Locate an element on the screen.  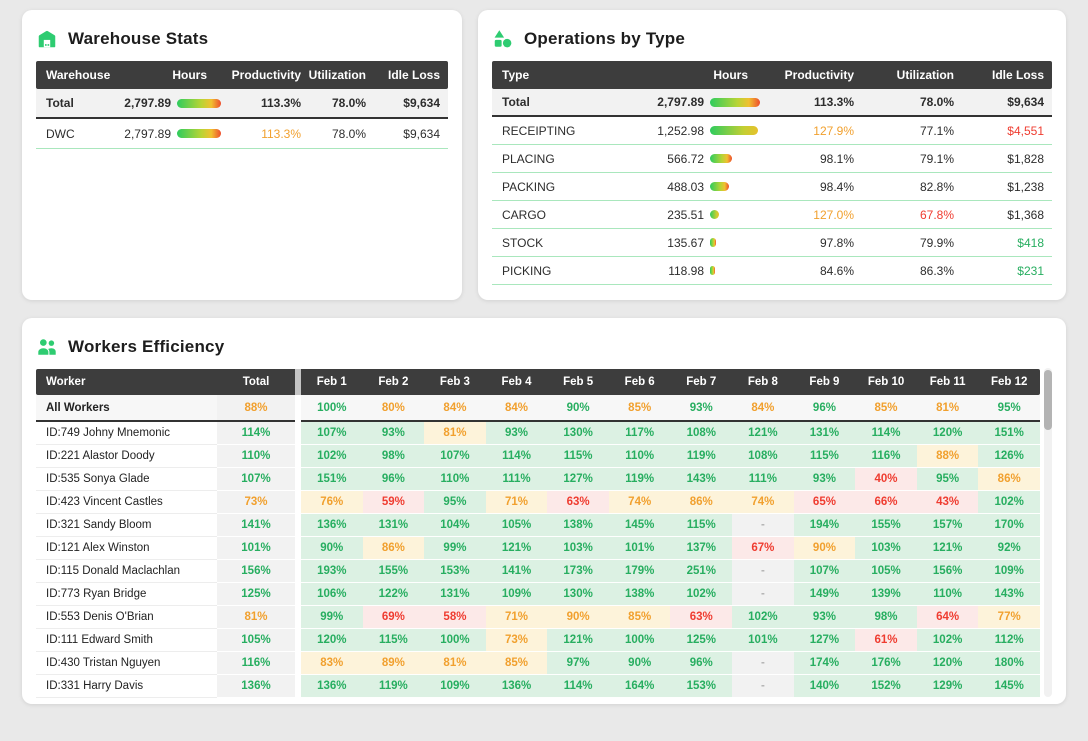
day-efficiency-cell: 114% is located at coordinates (516, 456).